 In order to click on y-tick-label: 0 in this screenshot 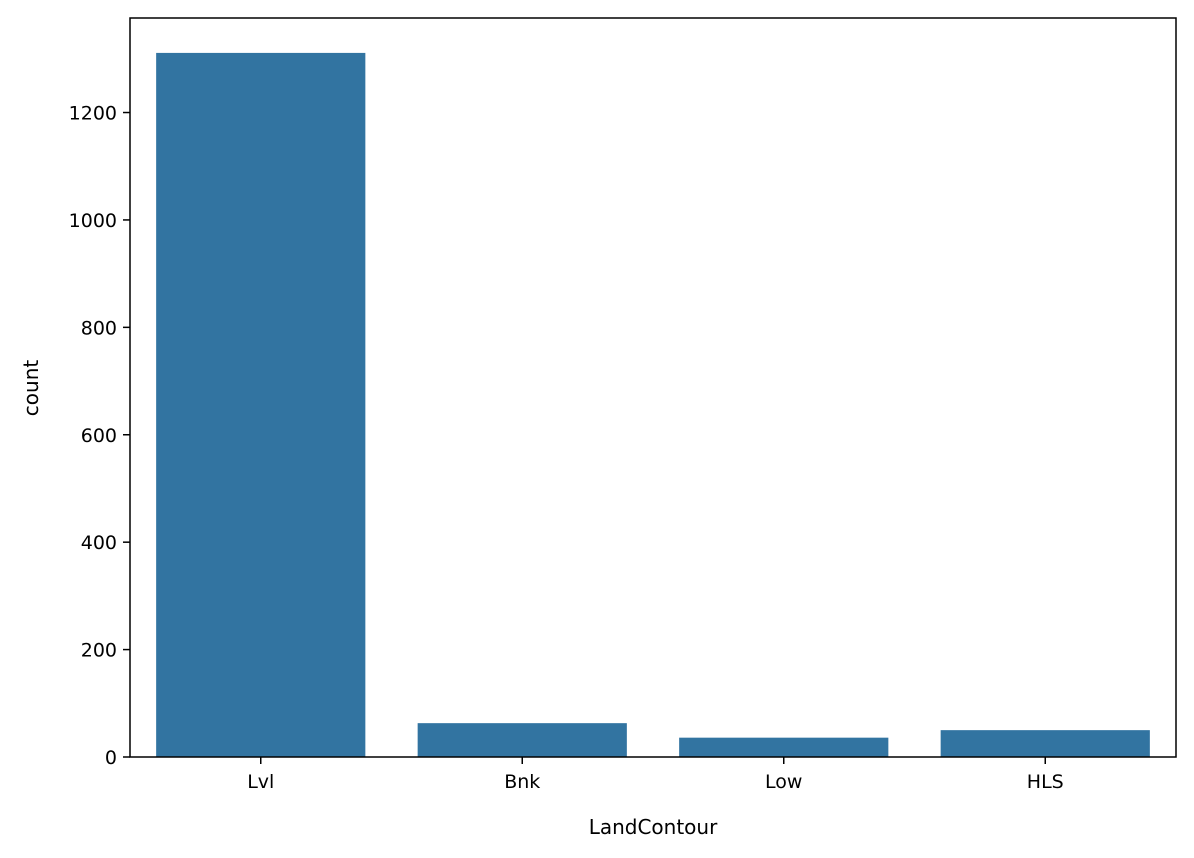, I will do `click(111, 758)`.